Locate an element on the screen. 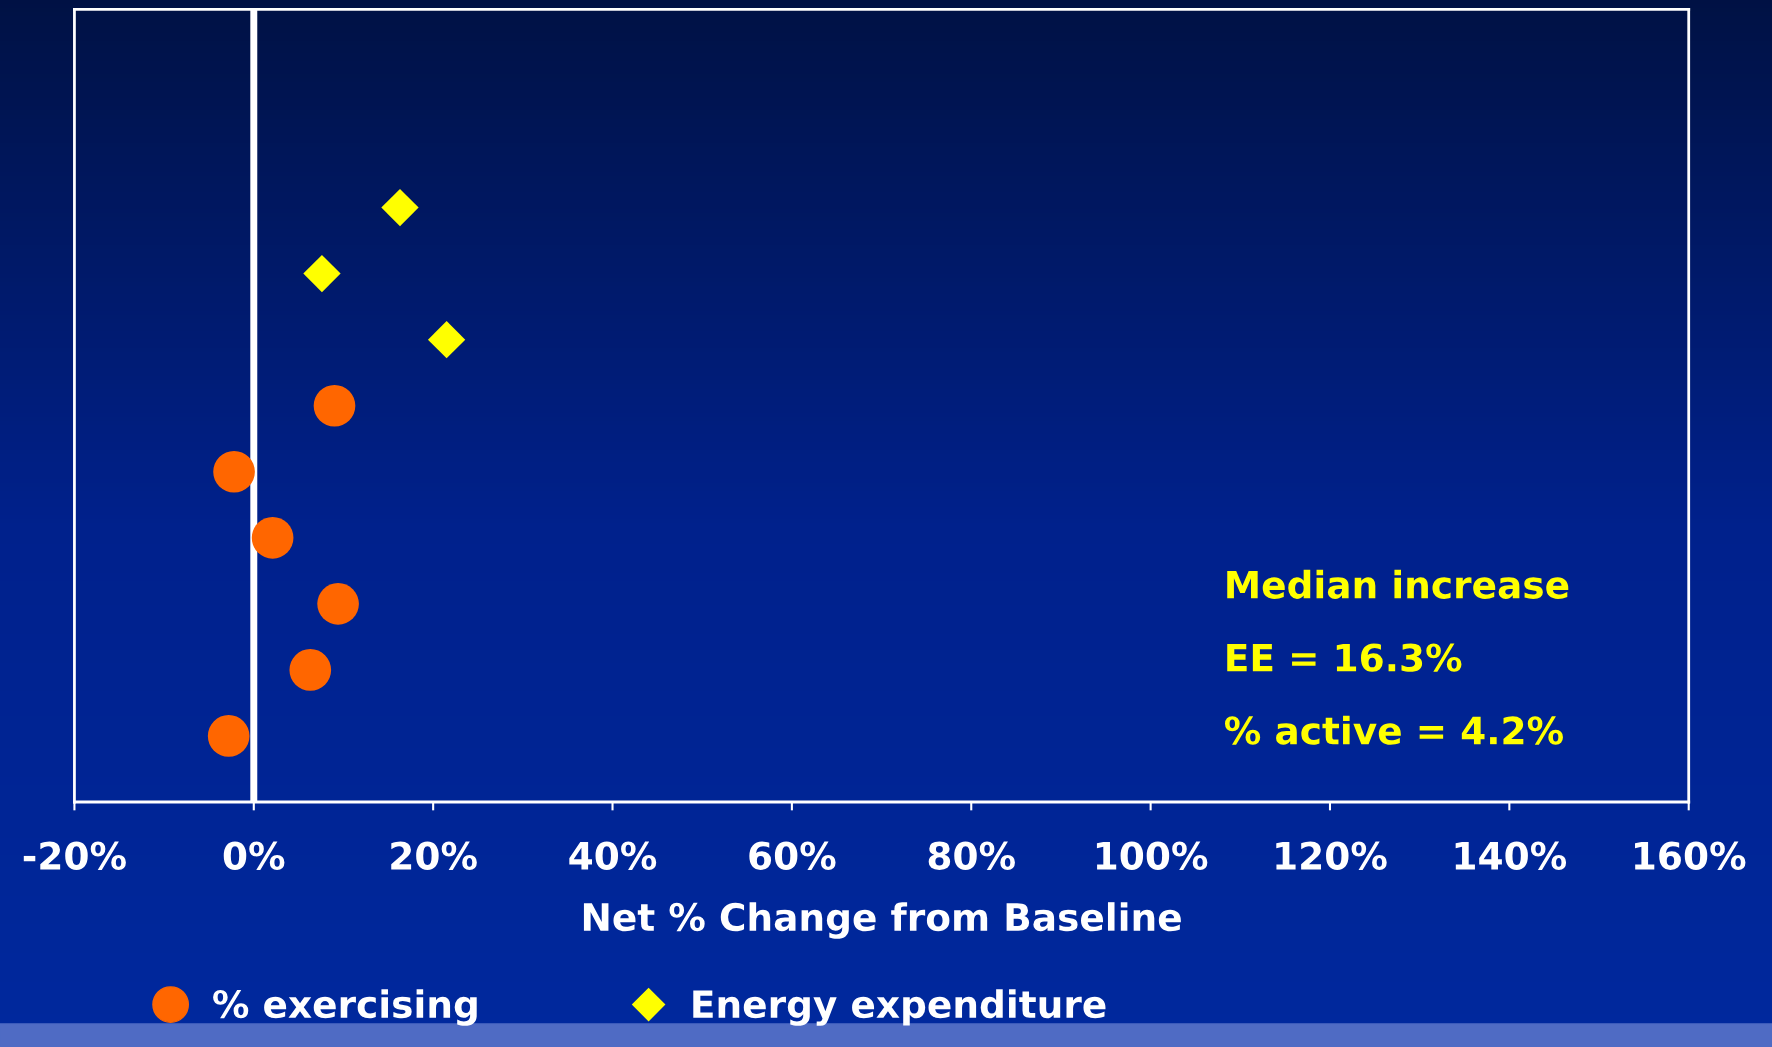 This screenshot has height=1047, width=1772. annotation: Median increase is located at coordinates (1398, 584).